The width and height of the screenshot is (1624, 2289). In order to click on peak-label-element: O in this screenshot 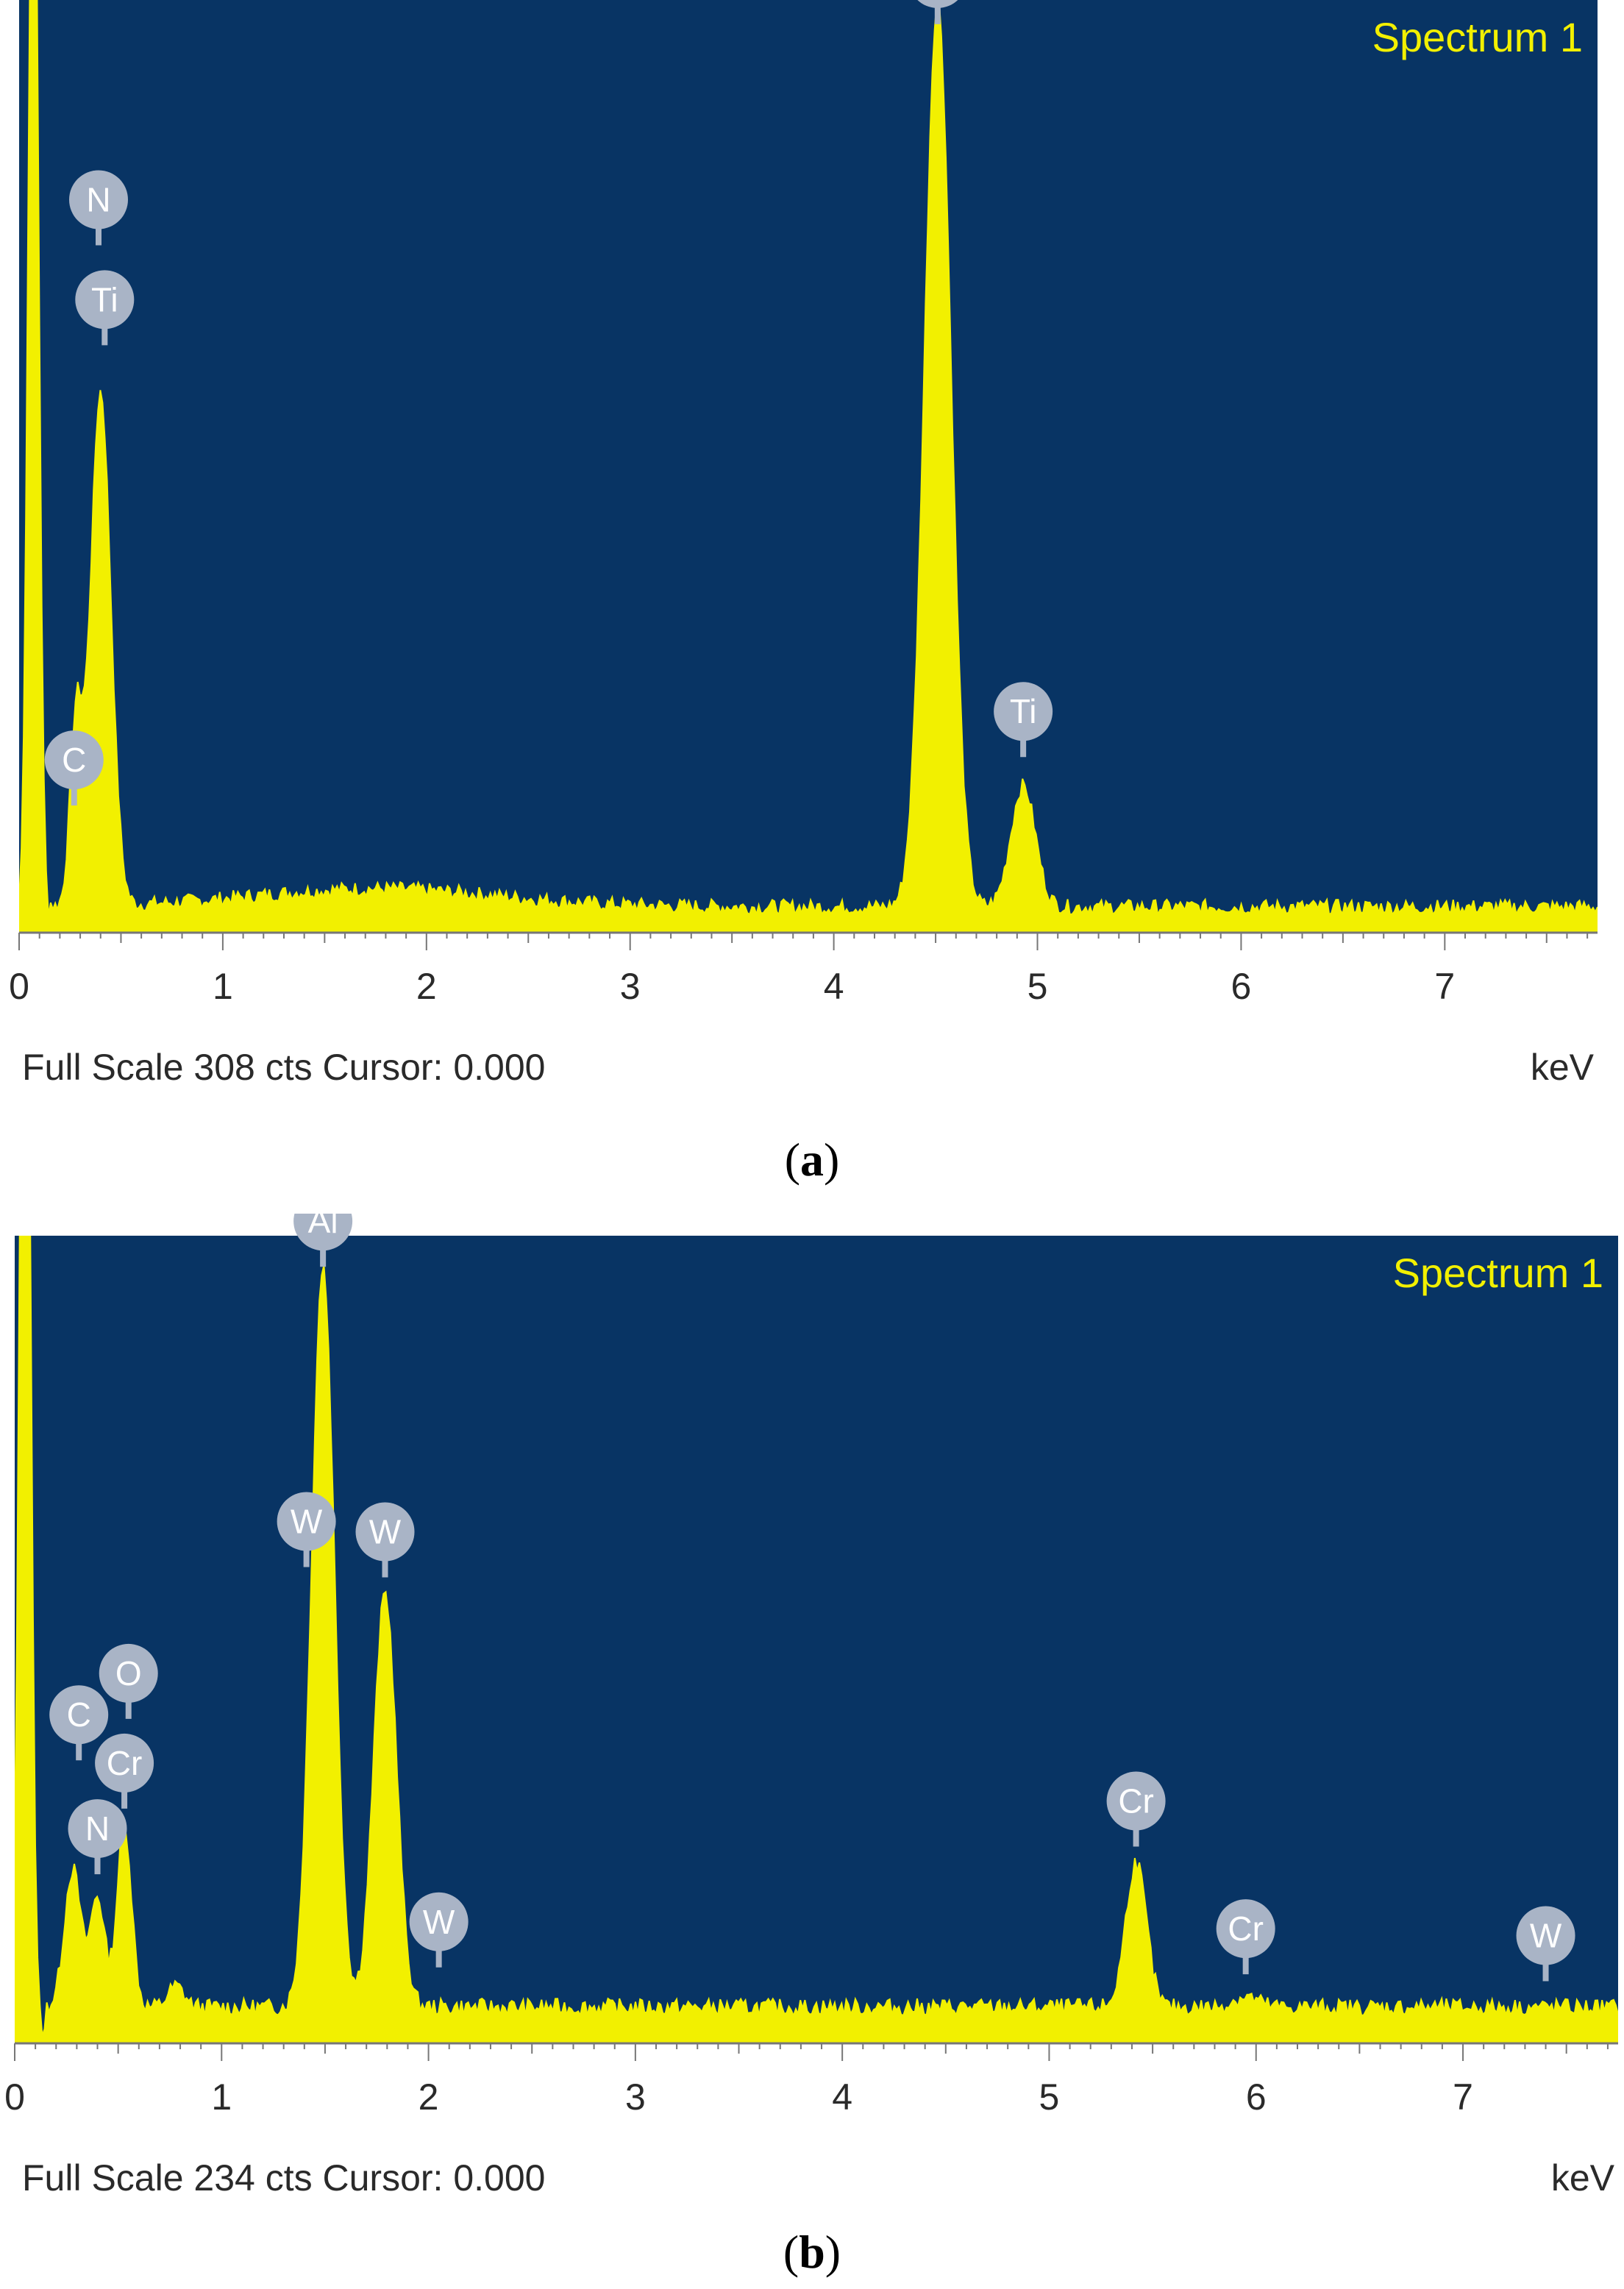, I will do `click(128, 1673)`.